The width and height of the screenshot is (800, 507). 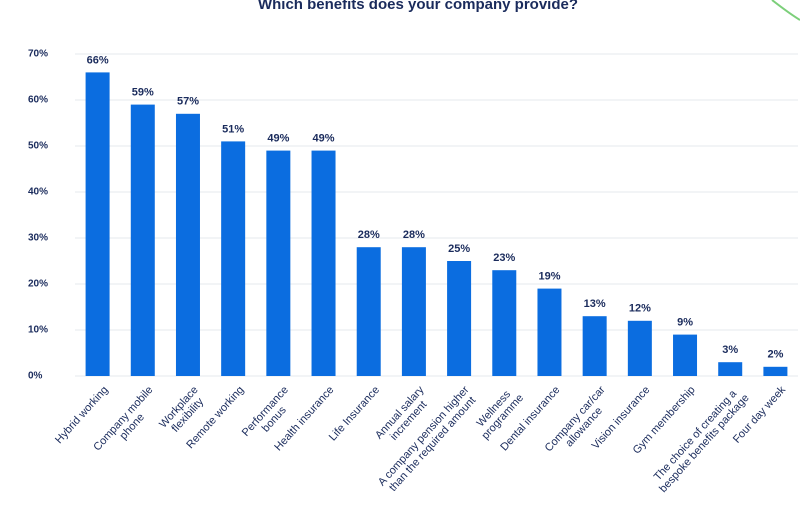 I want to click on value-label: 13%, so click(x=595, y=304).